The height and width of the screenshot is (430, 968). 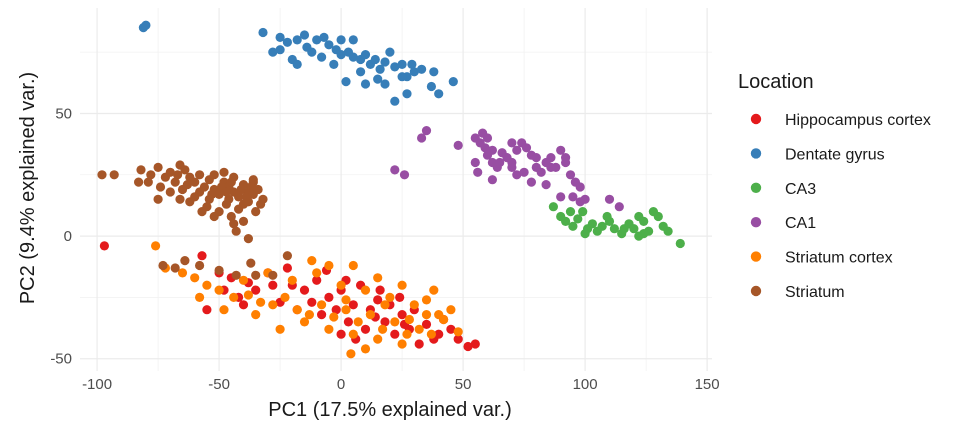 I want to click on x-tick-label: -50, so click(x=219, y=384).